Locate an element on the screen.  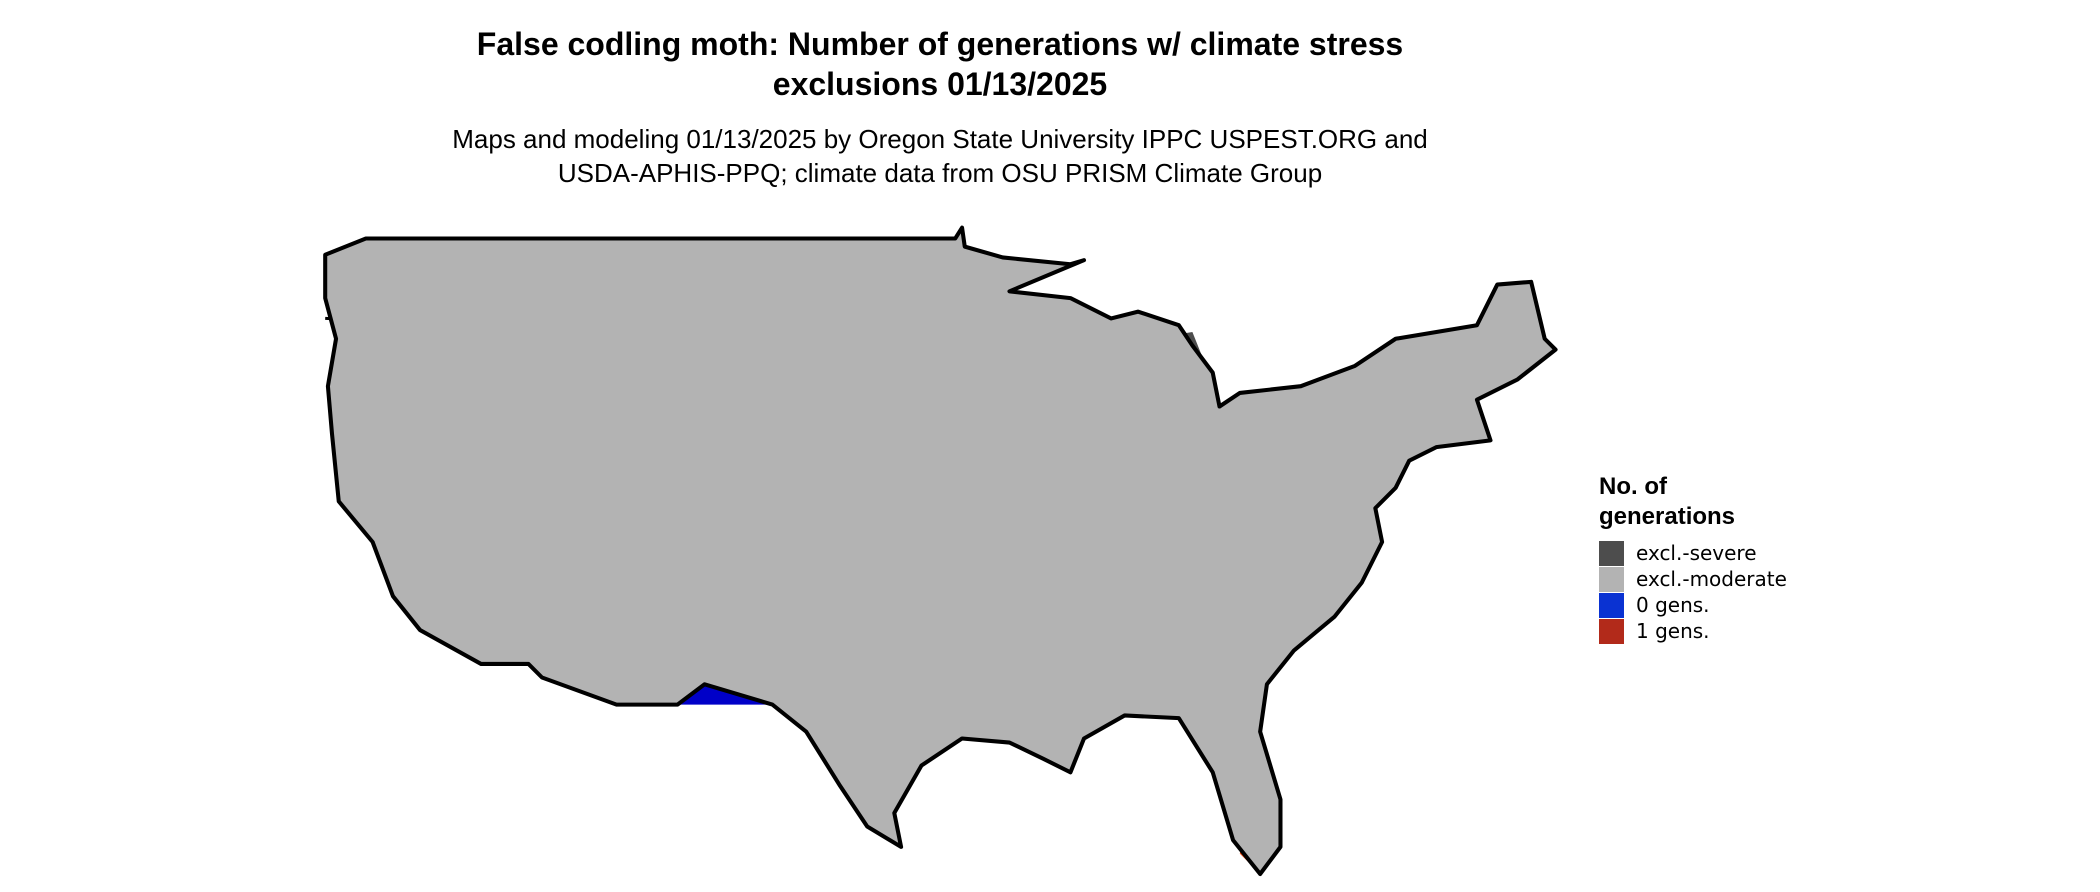
legend-item: 1 gens. is located at coordinates (1693, 631).